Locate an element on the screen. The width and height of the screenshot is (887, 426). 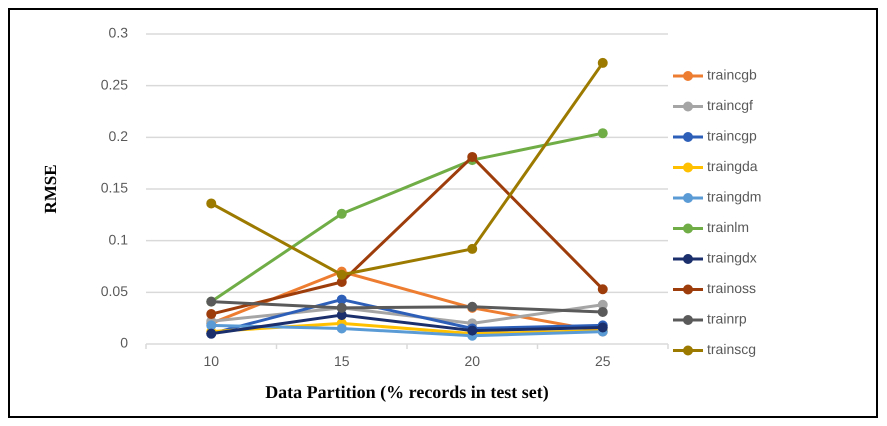
legend-label: traincgp is located at coordinates (732, 136).